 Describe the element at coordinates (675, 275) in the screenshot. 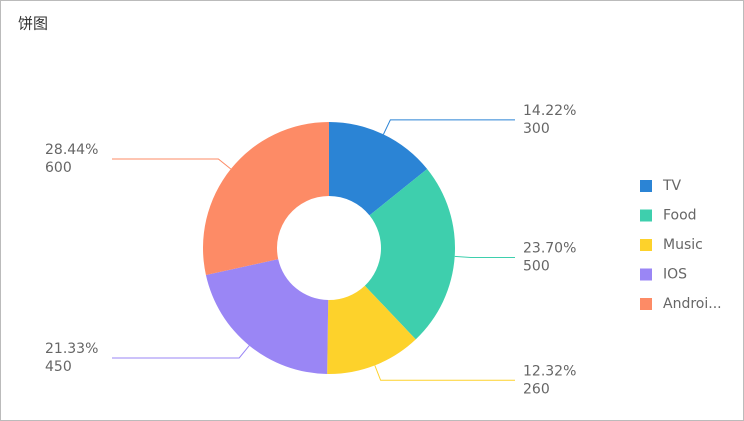

I see `legend-label: IOS` at that location.